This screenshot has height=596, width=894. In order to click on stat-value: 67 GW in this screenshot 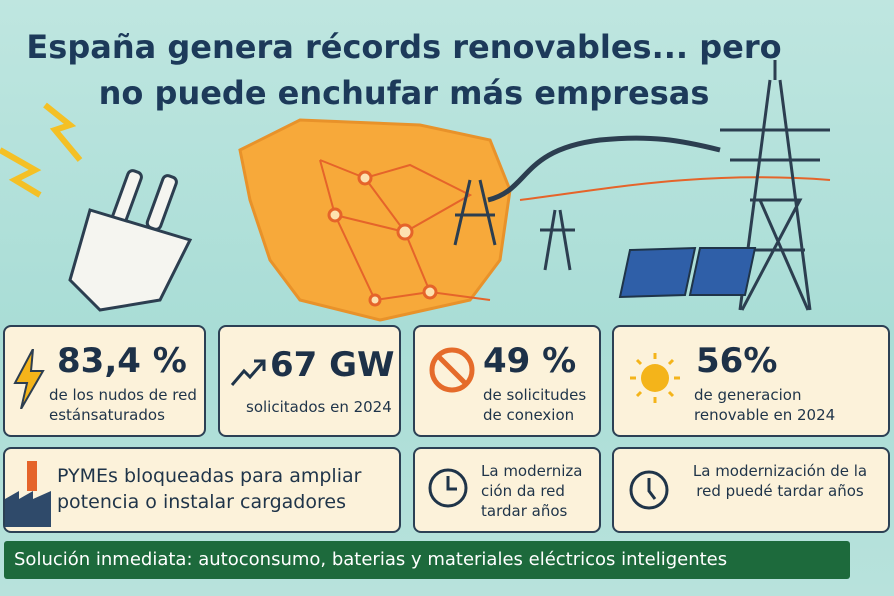, I will do `click(332, 365)`.